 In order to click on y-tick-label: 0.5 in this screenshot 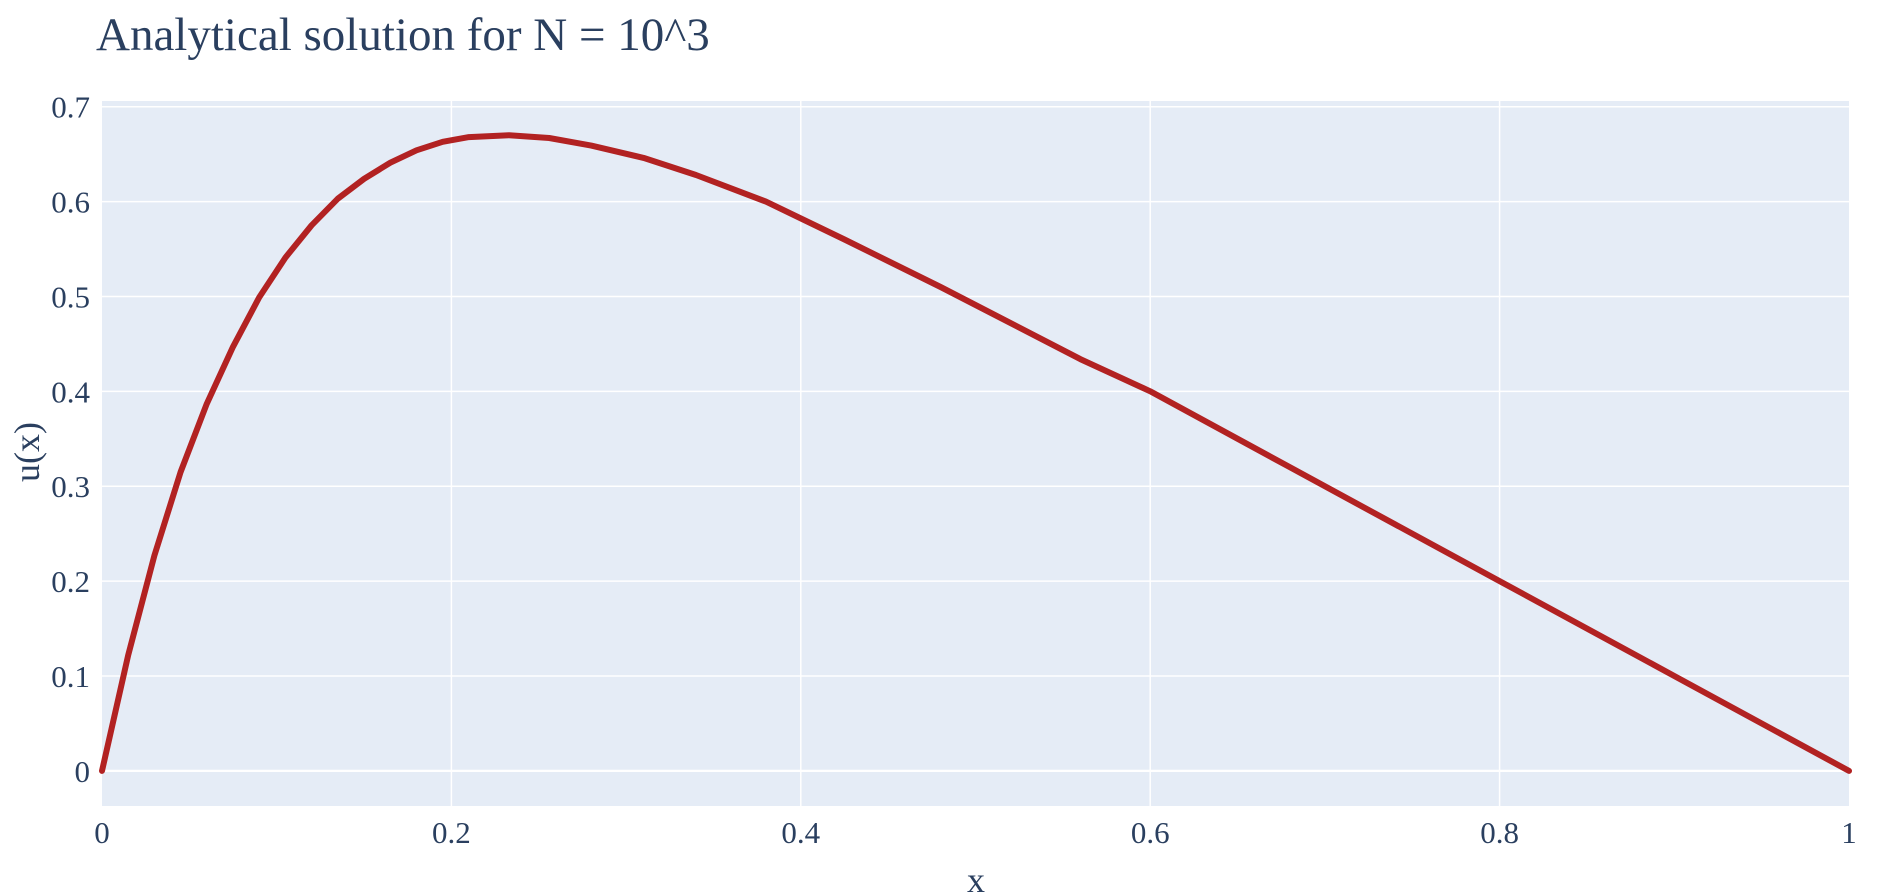, I will do `click(70, 296)`.